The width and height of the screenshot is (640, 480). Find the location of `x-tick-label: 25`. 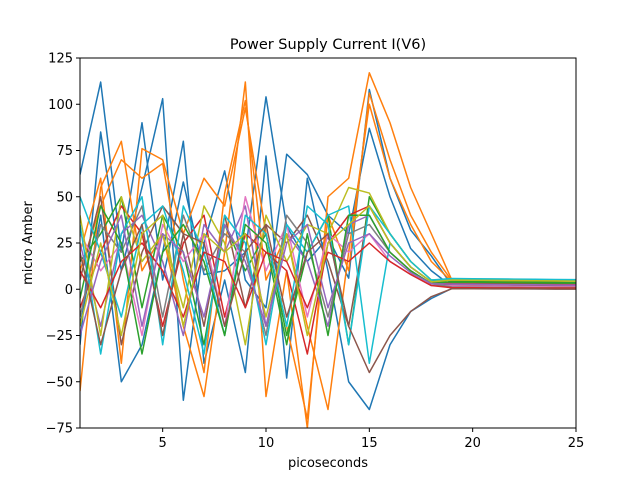

x-tick-label: 25 is located at coordinates (576, 443).